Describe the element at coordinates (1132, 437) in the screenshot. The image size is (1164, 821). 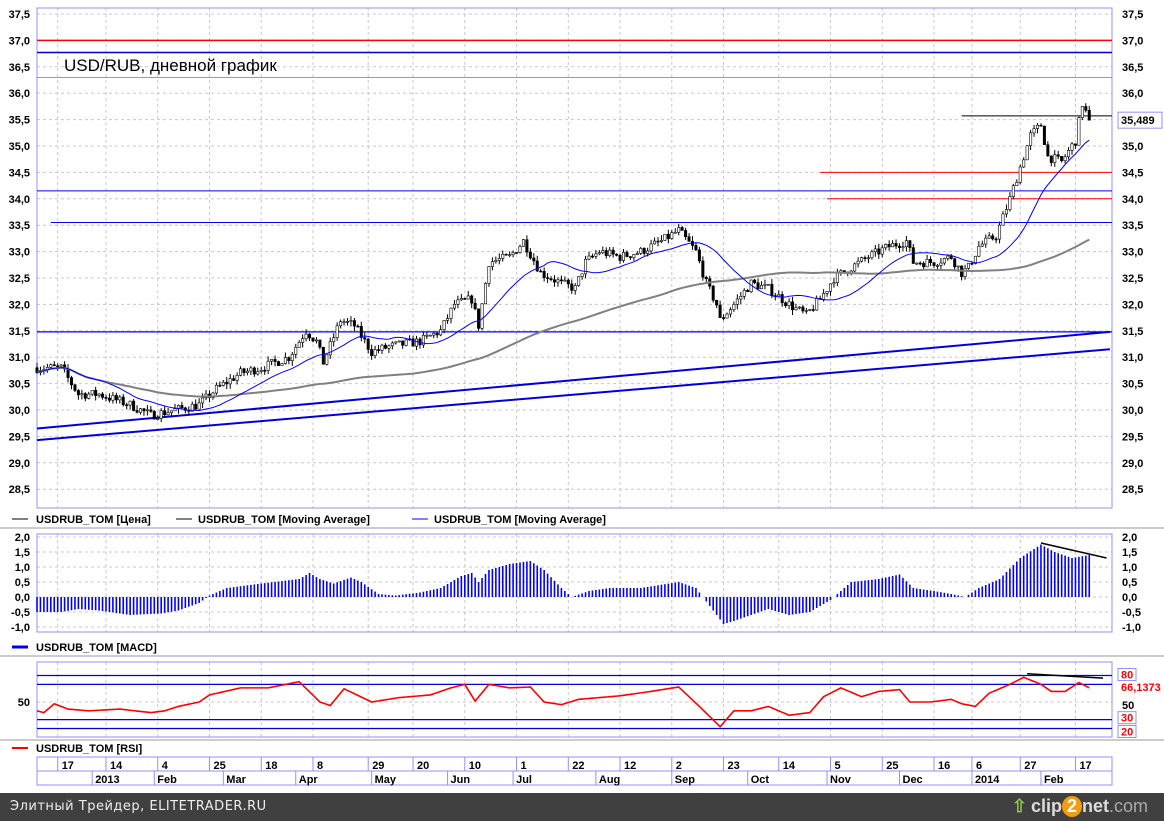
I see `price-tick-right: 29,5` at that location.